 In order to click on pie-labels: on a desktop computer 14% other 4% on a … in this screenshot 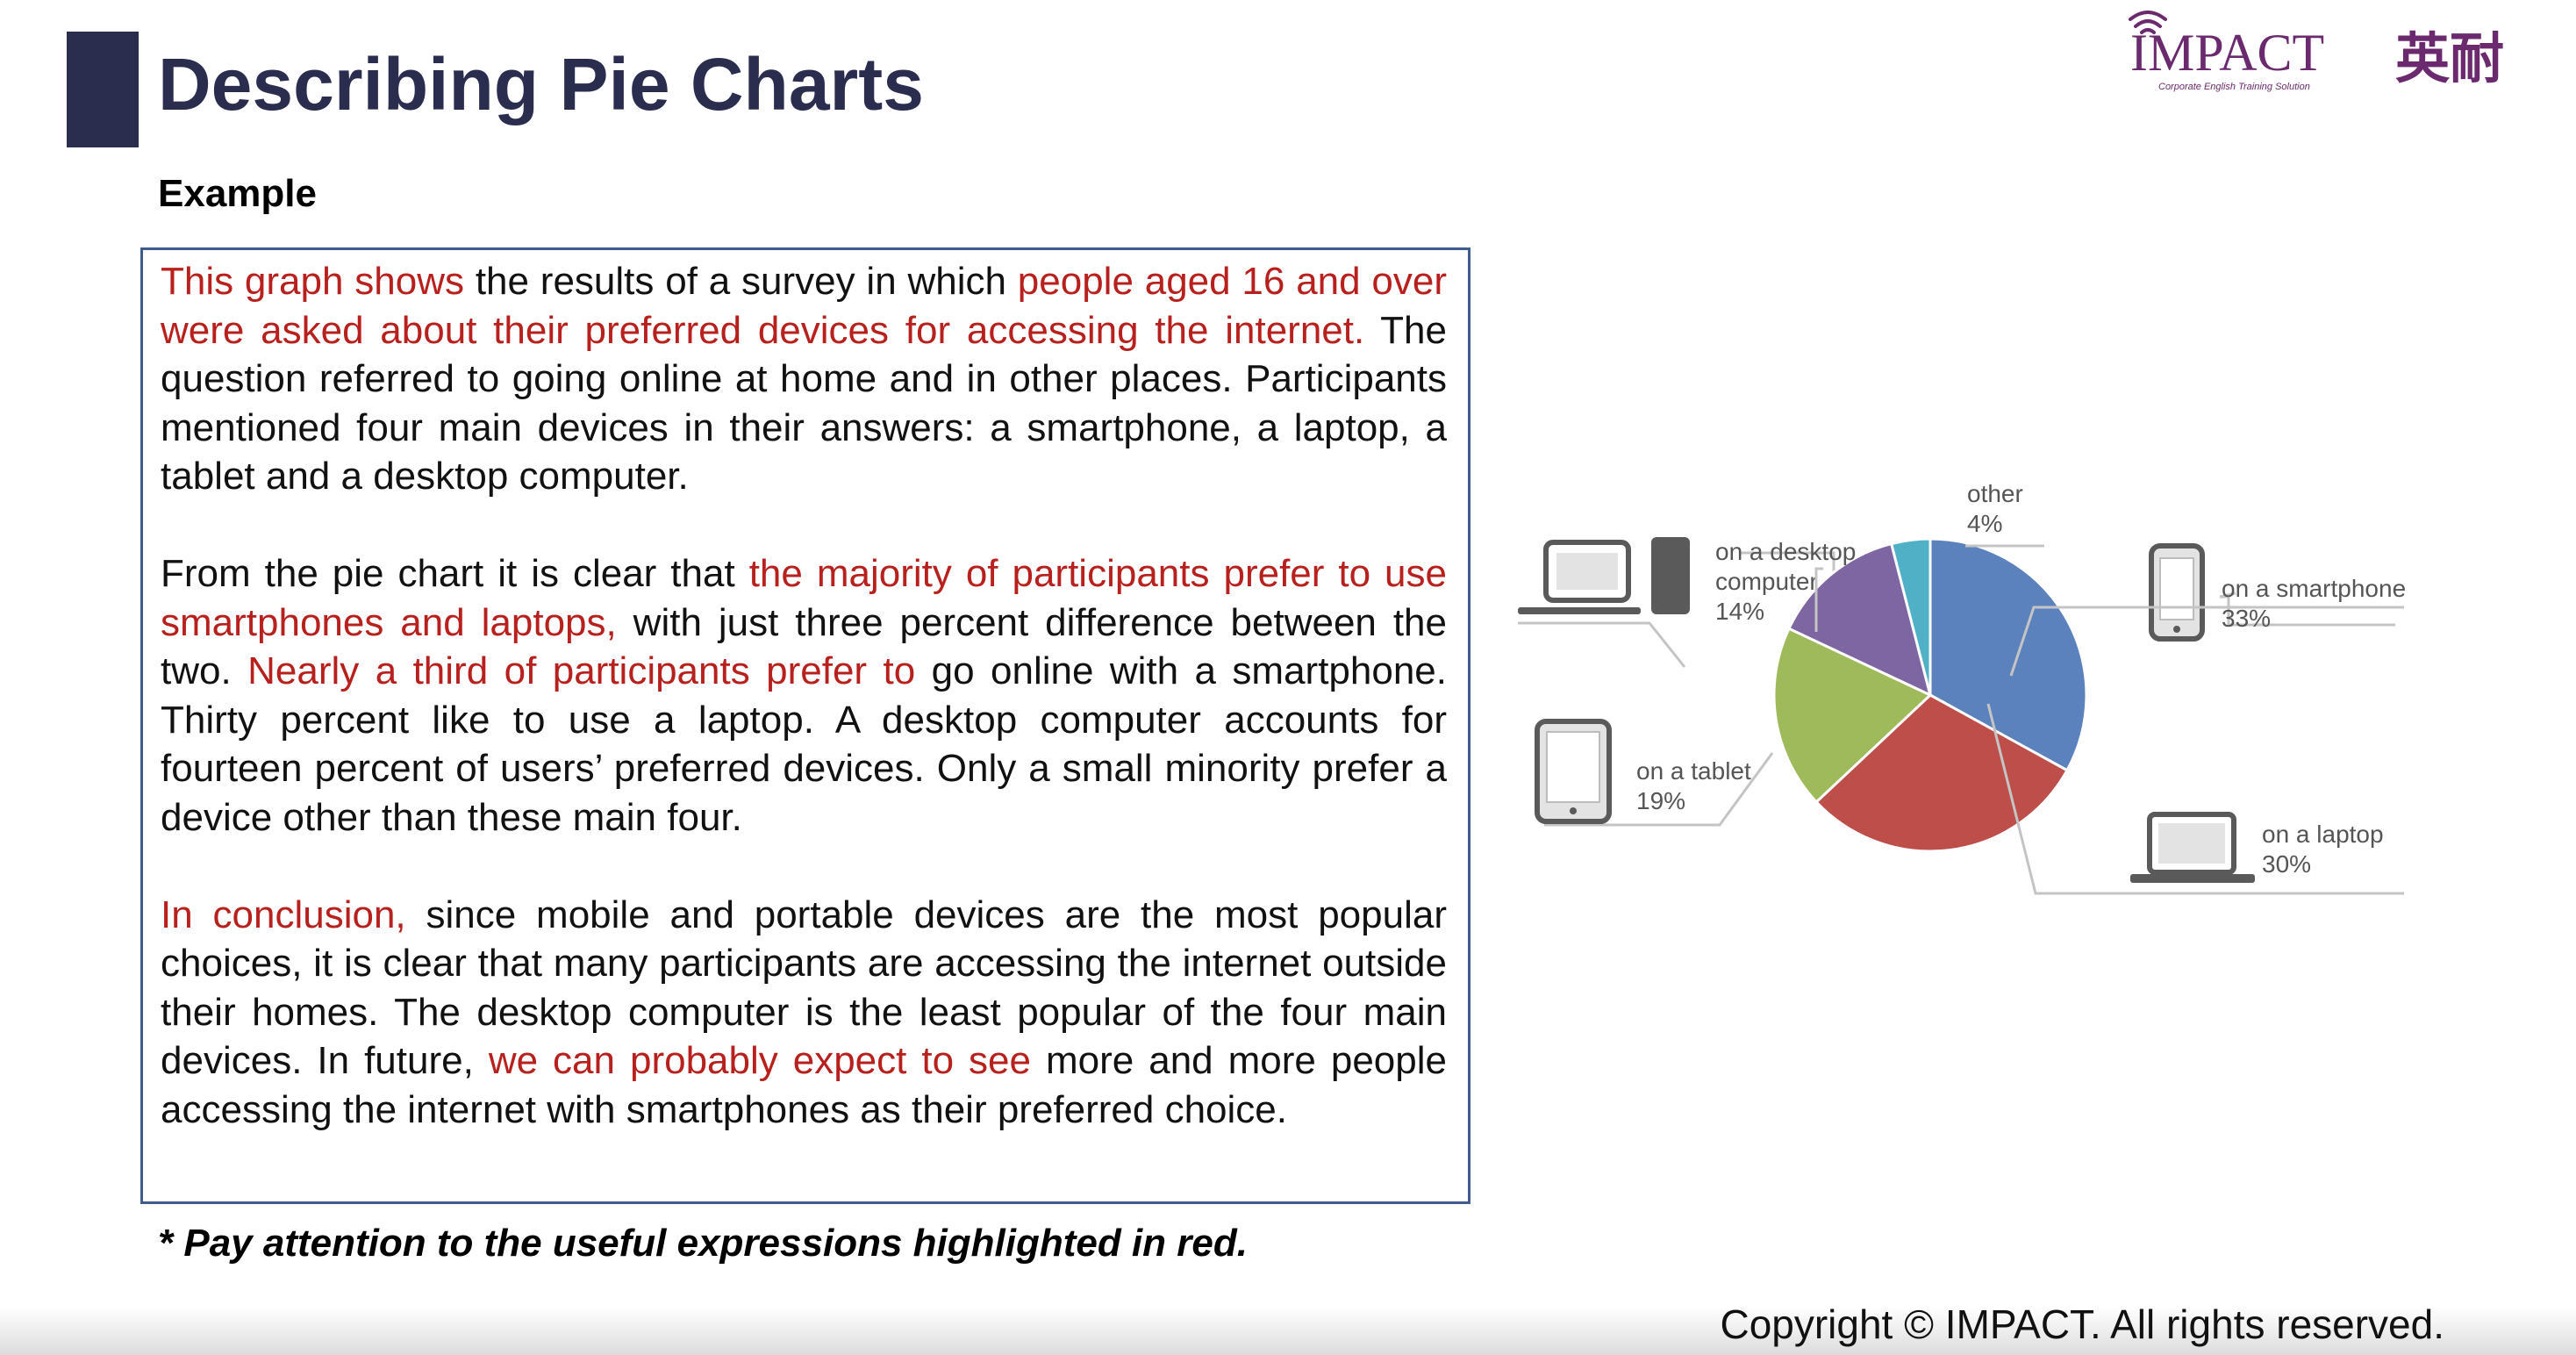, I will do `click(2024, 679)`.